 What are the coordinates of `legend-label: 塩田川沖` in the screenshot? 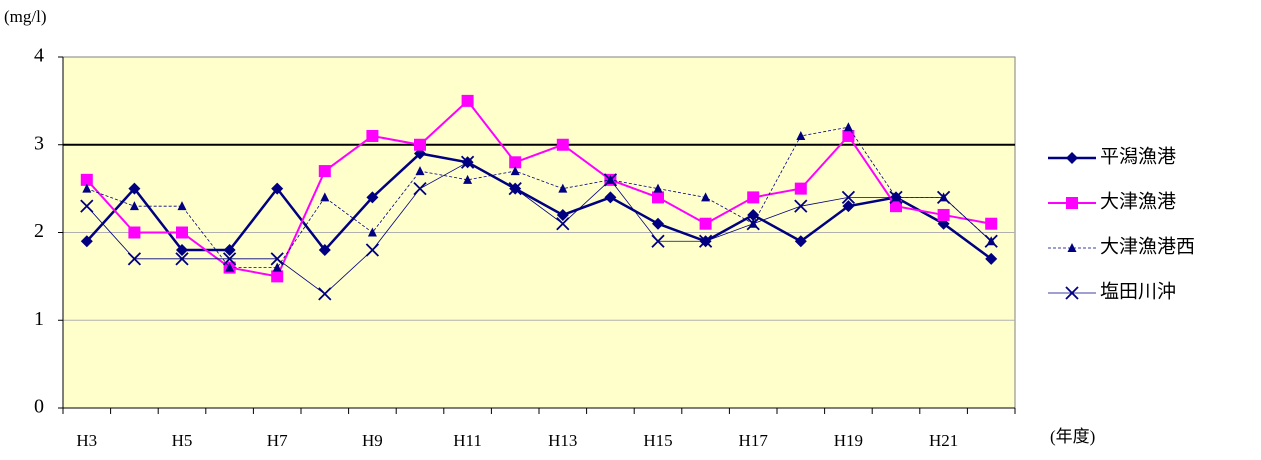 It's located at (1138, 291).